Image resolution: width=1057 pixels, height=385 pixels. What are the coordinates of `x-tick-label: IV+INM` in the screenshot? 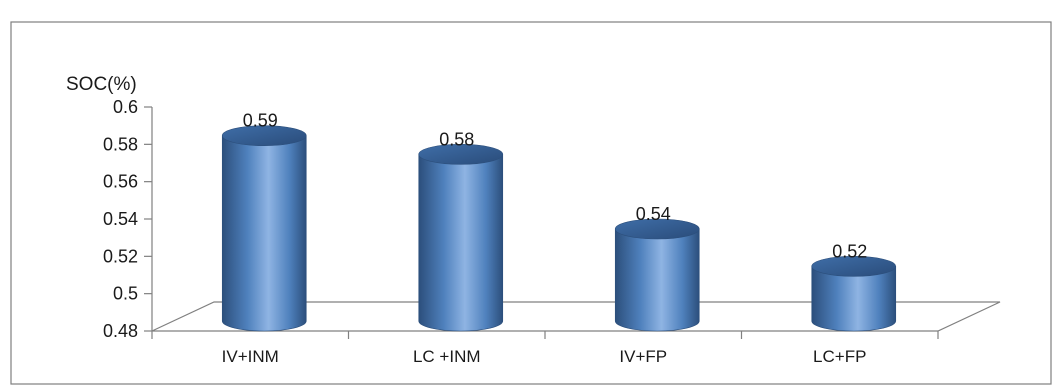 It's located at (250, 356).